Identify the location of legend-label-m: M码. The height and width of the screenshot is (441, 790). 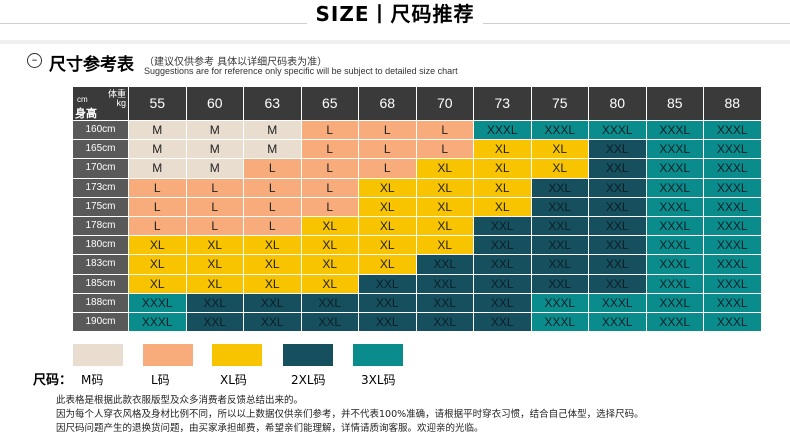
(92, 380).